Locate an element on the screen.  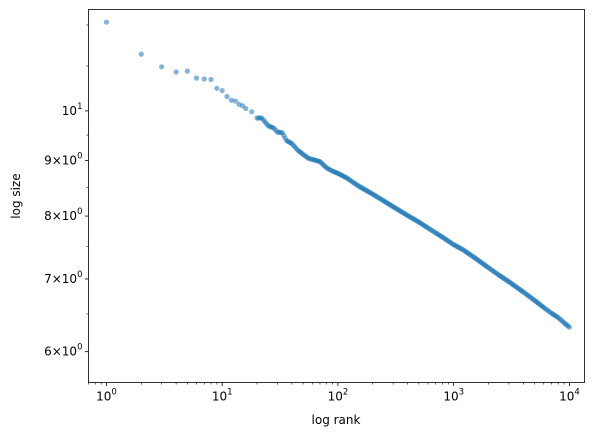
x-axis: 10⁰ 10¹ 10² 10³ 10⁴ is located at coordinates (334, 393).